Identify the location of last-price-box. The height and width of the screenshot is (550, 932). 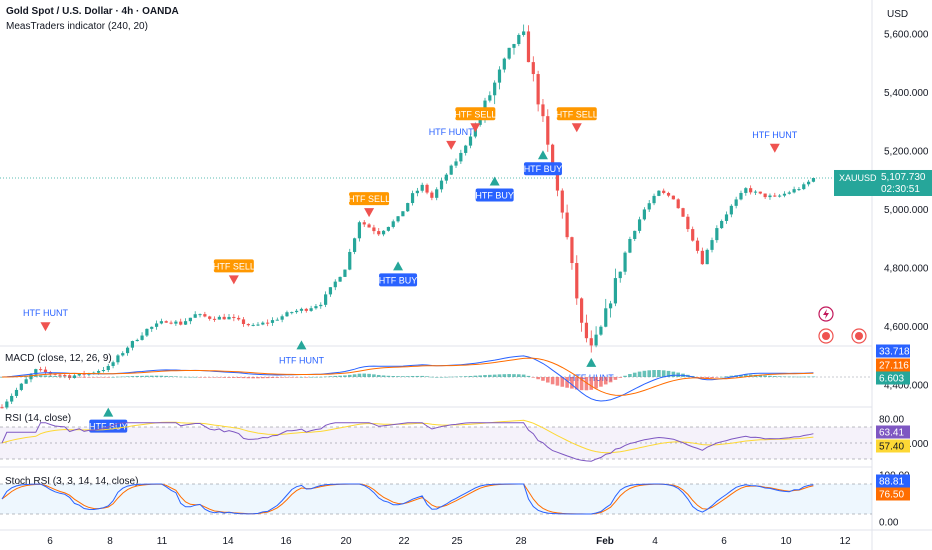
(857, 182).